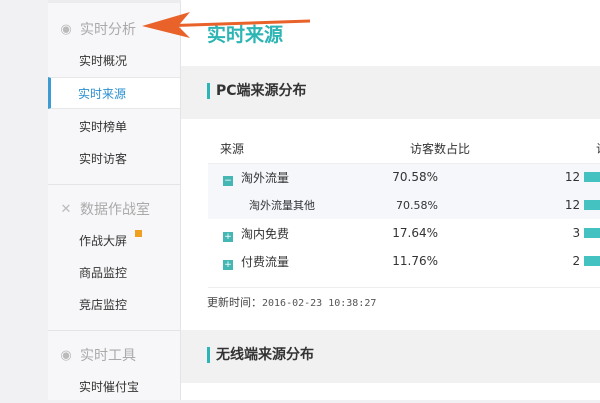 The image size is (600, 403). What do you see at coordinates (564, 149) in the screenshot?
I see `col-visitors: 访` at bounding box center [564, 149].